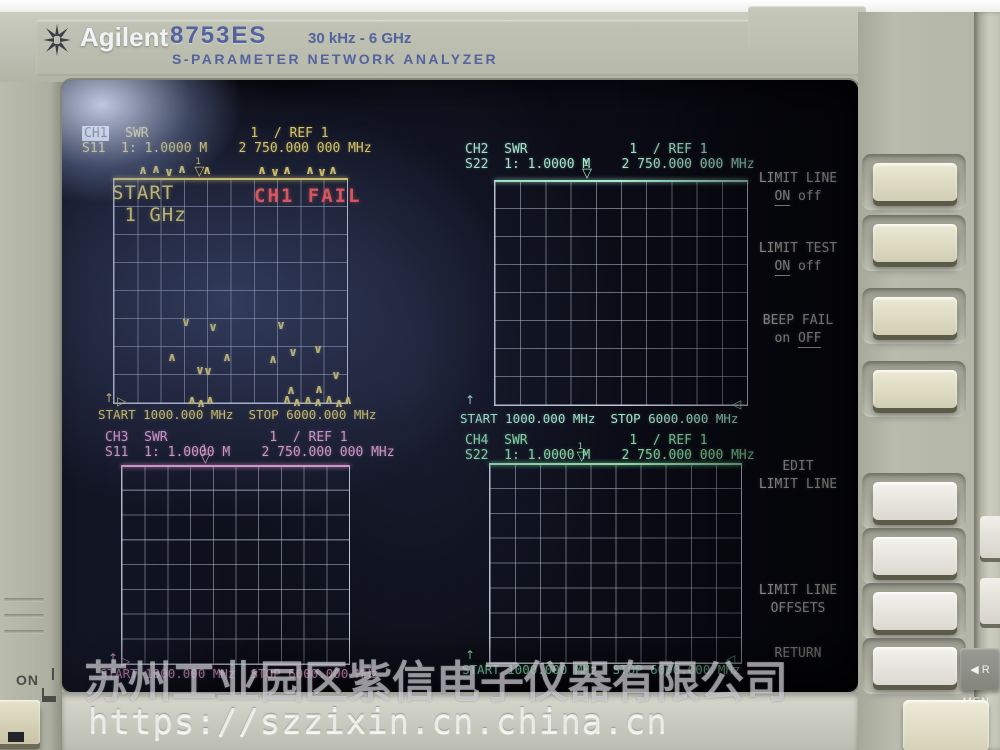 The height and width of the screenshot is (750, 1000). I want to click on model-number: 8753ES, so click(219, 35).